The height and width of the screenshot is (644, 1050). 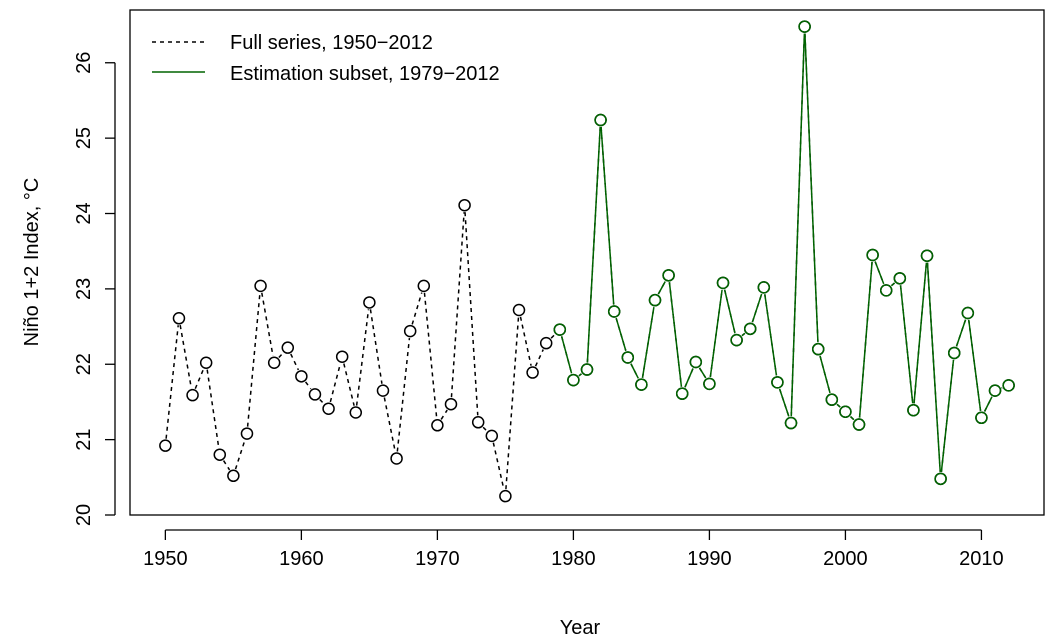 What do you see at coordinates (32, 262) in the screenshot?
I see `y-axis-label: Niño 1+2 Index, °C` at bounding box center [32, 262].